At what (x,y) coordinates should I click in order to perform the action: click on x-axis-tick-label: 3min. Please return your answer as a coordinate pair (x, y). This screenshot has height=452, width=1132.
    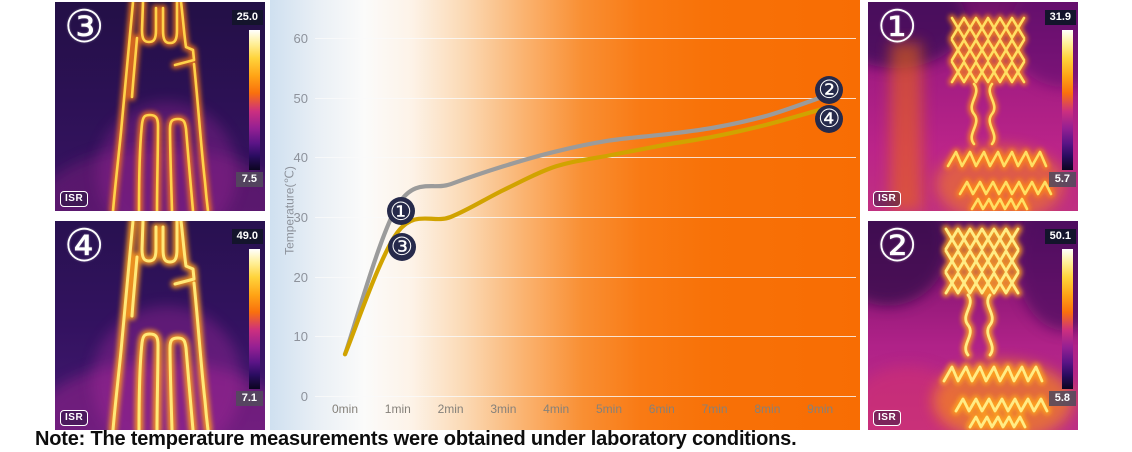
    Looking at the image, I should click on (503, 409).